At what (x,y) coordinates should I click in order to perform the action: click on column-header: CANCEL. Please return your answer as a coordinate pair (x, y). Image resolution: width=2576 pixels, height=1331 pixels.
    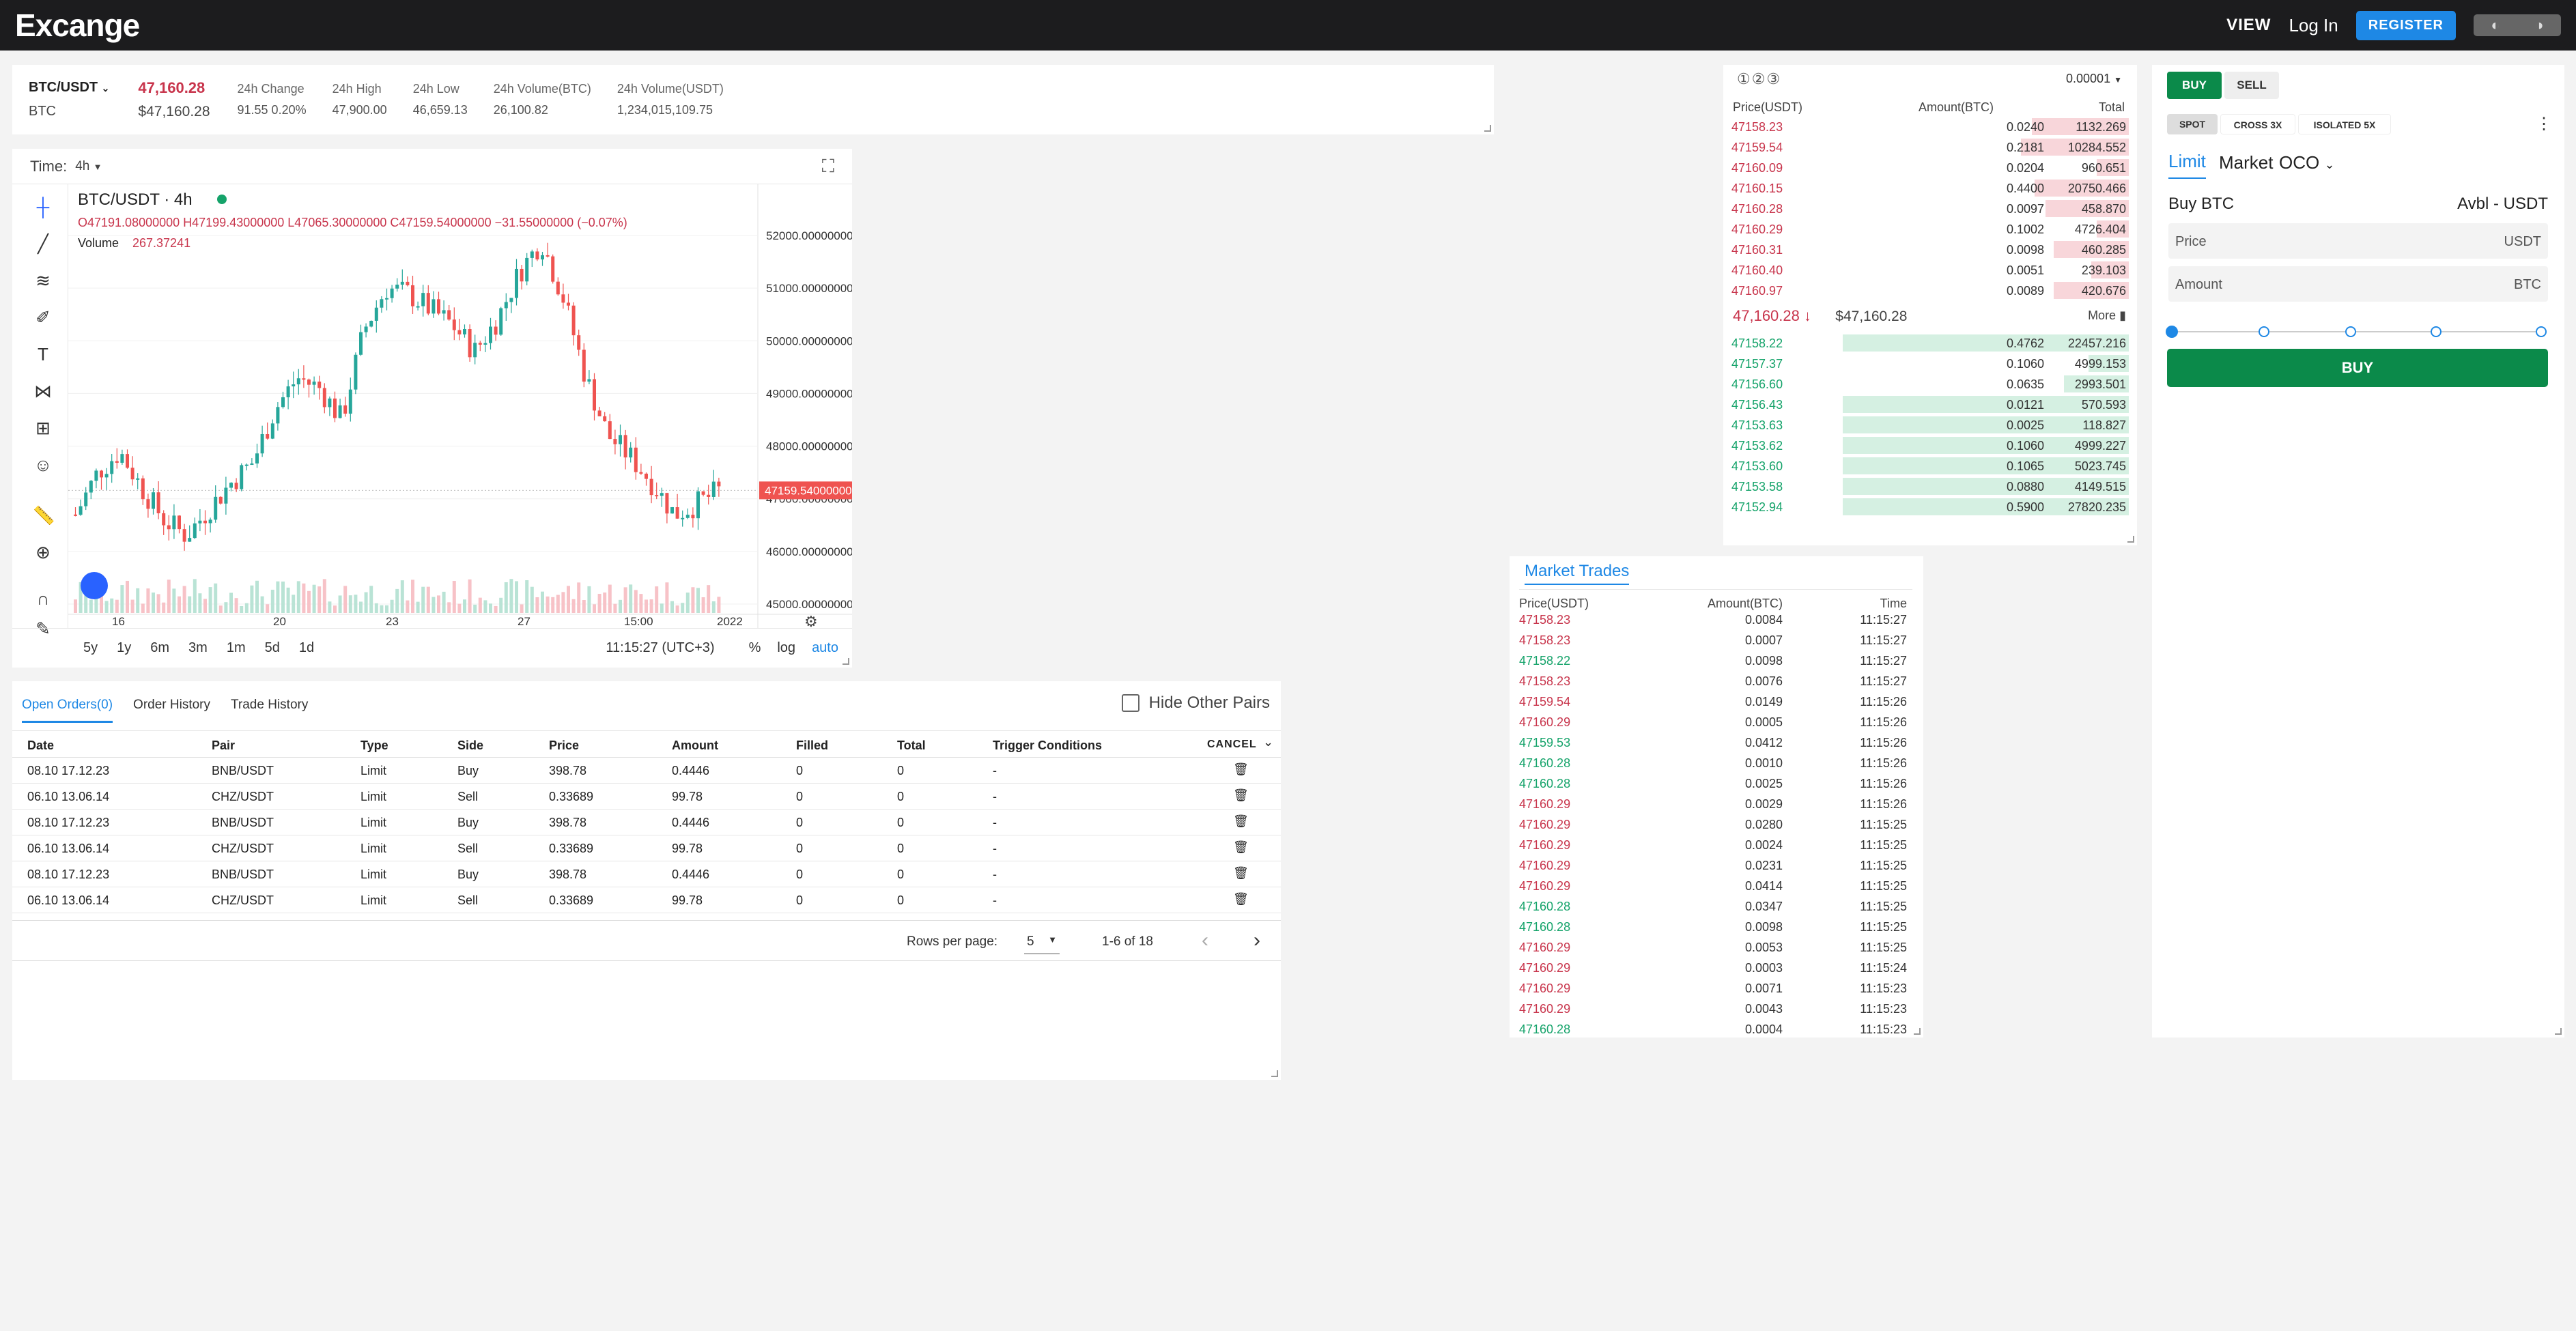
    Looking at the image, I should click on (1232, 744).